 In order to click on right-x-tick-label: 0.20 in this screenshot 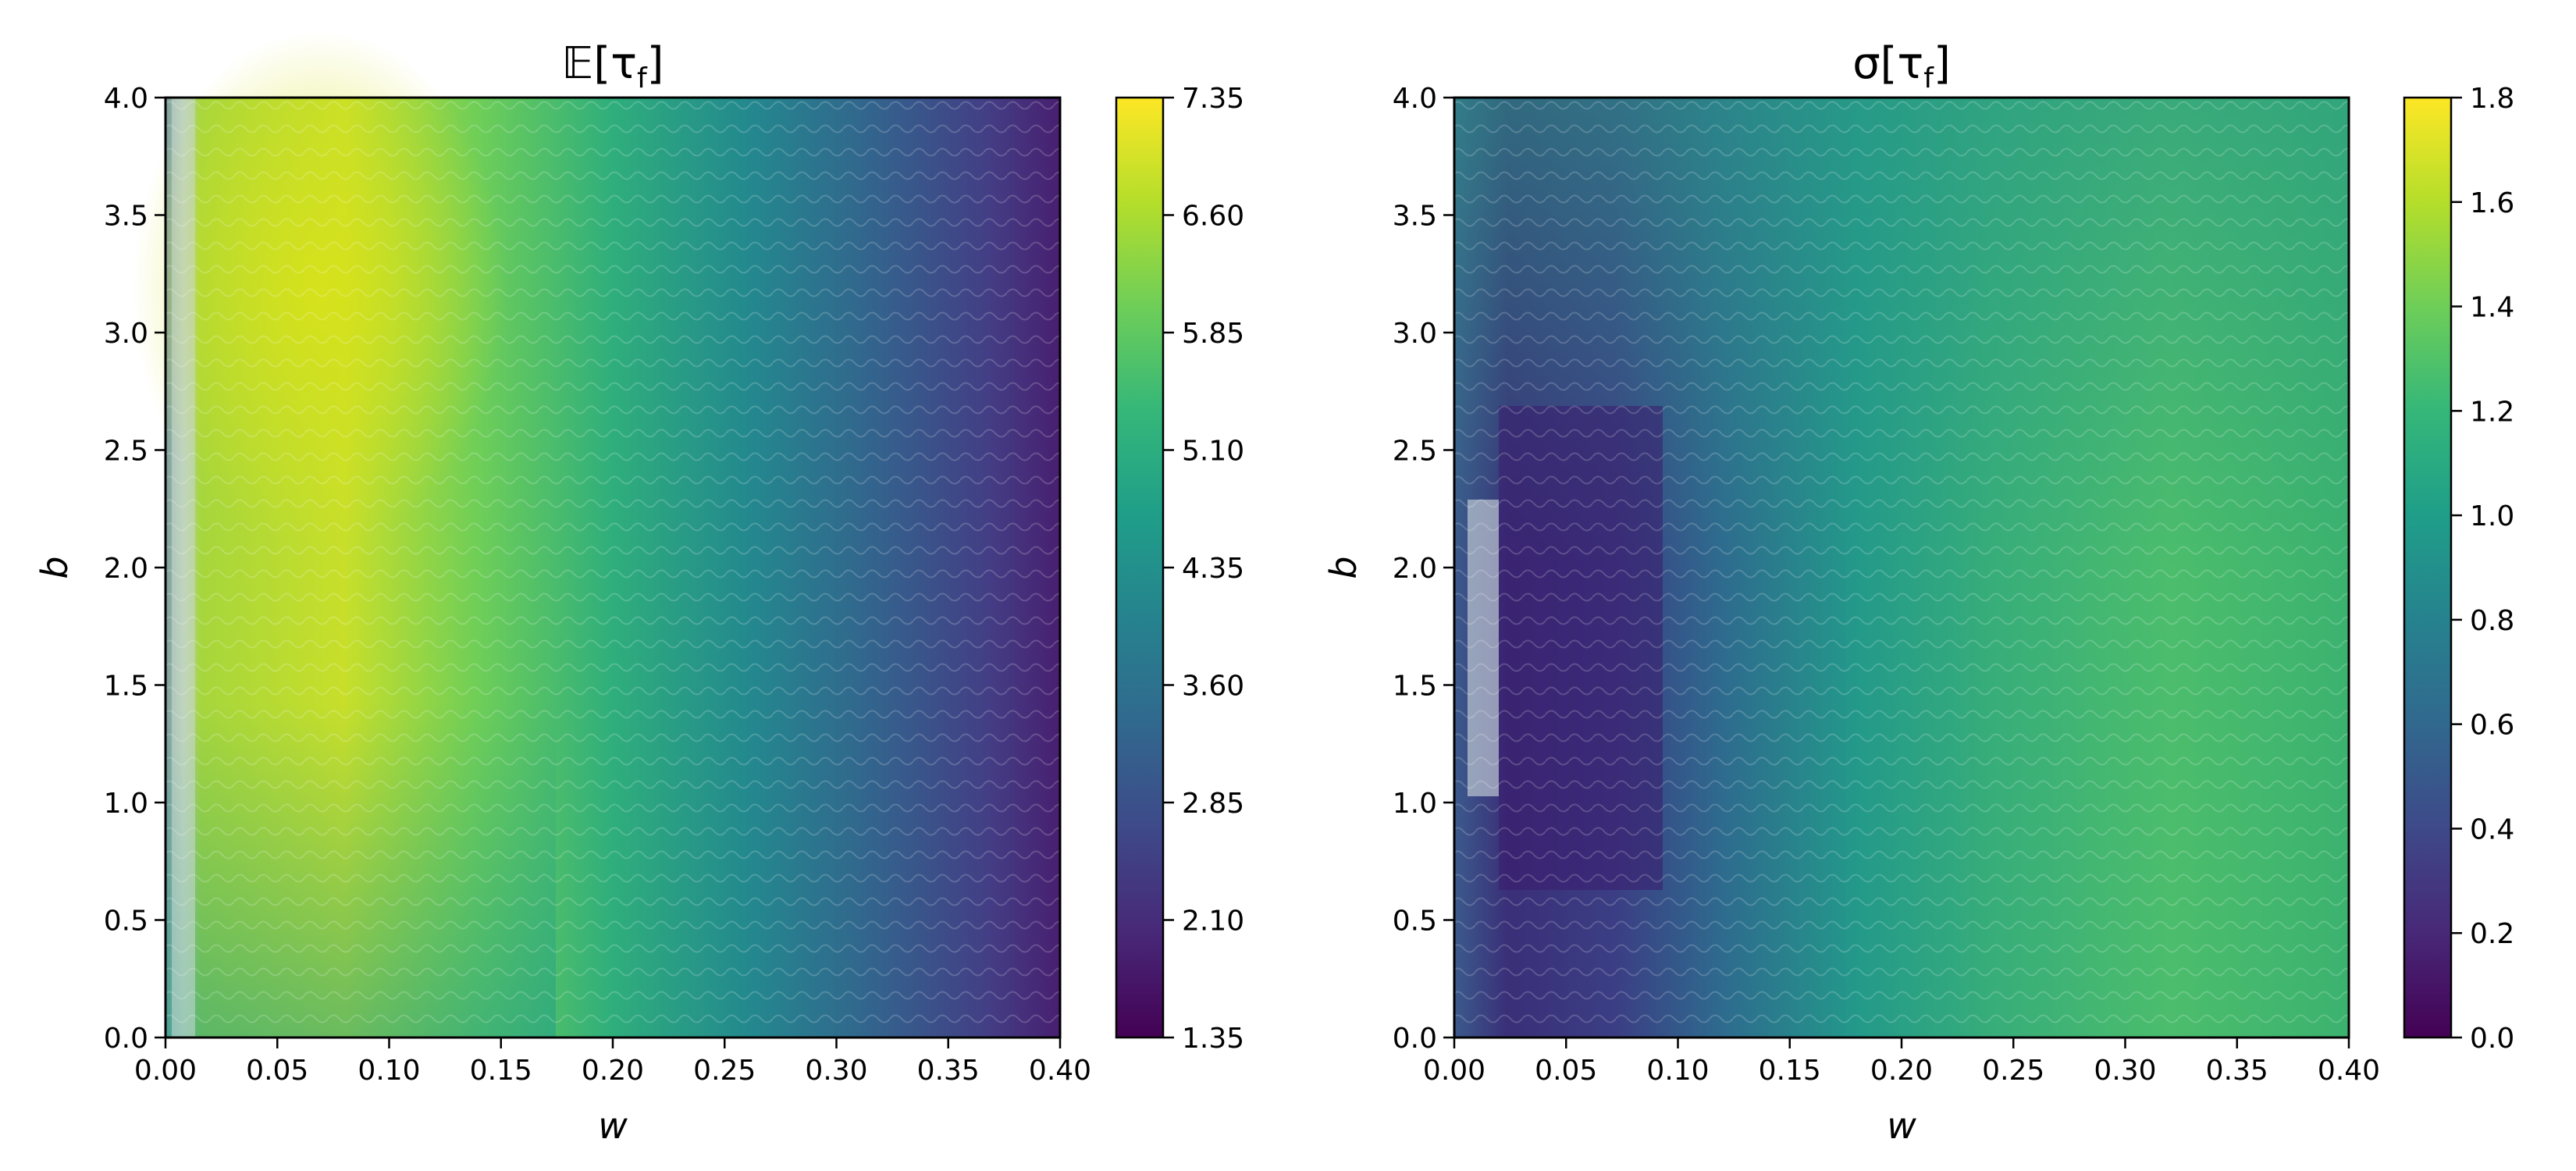, I will do `click(1901, 1071)`.